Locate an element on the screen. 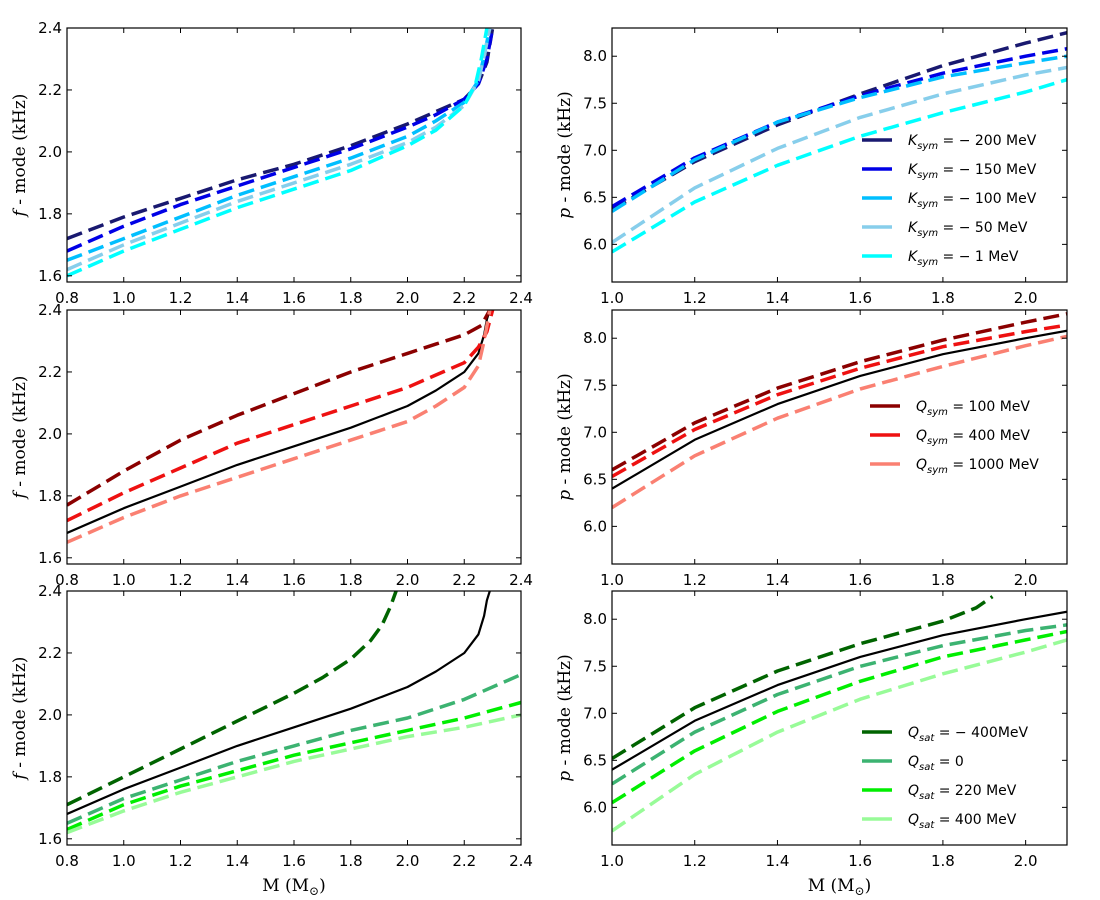 This screenshot has width=1100, height=900. legend-entry: Ksym = − 150 MeV is located at coordinates (972, 171).